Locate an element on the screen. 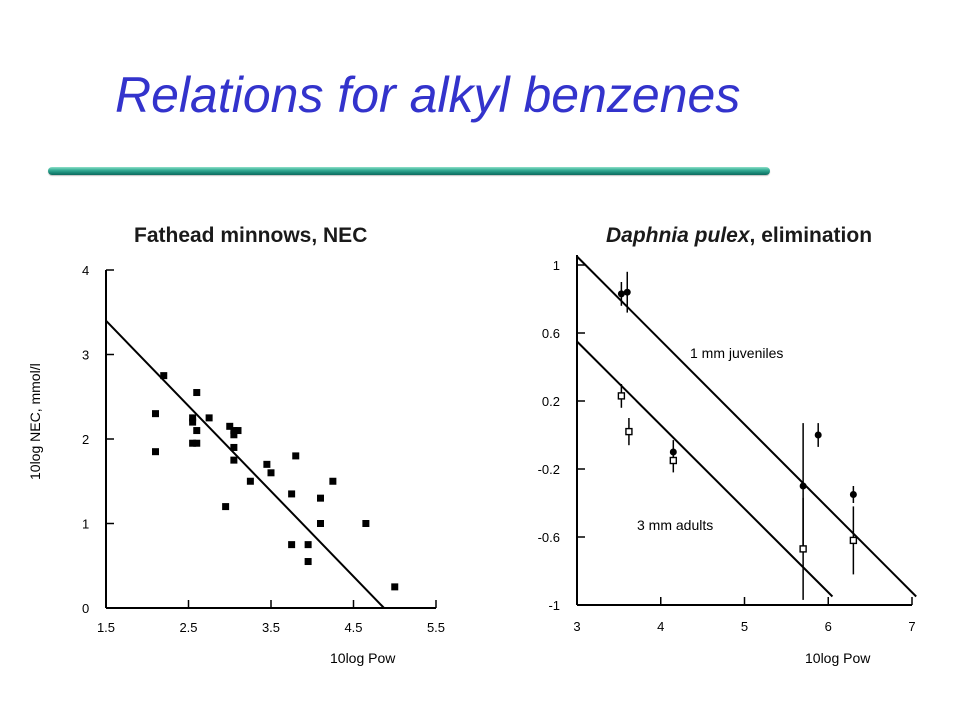 The height and width of the screenshot is (720, 960). left-y-tick-label: 4 is located at coordinates (85, 270).